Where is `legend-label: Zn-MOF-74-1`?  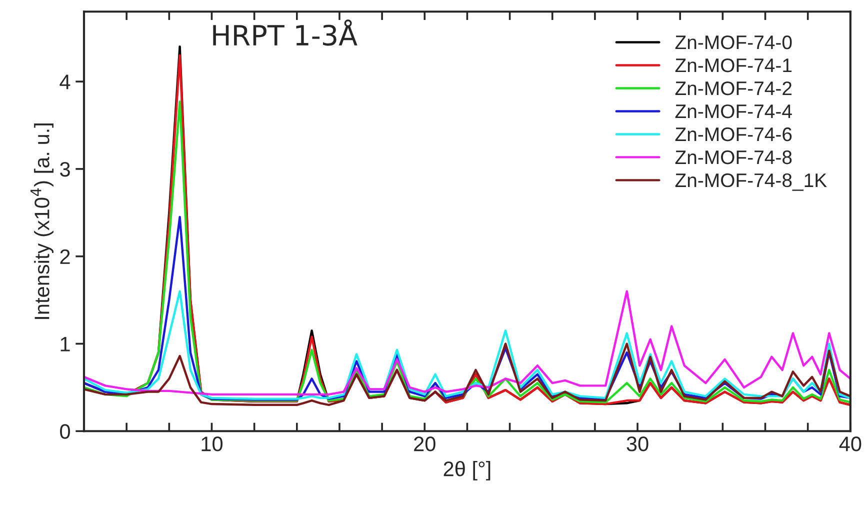 legend-label: Zn-MOF-74-1 is located at coordinates (733, 65).